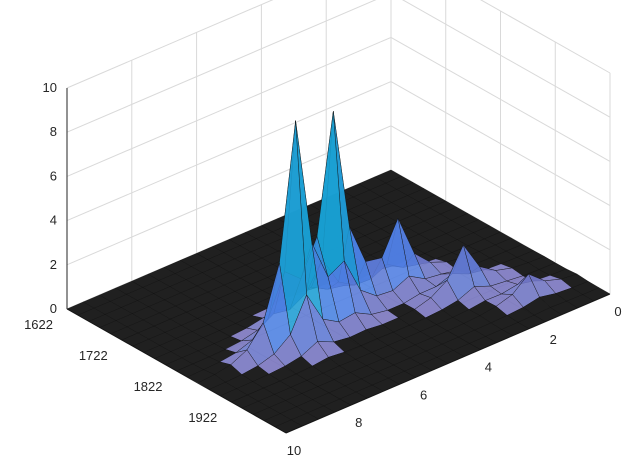  Describe the element at coordinates (423, 394) in the screenshot. I see `y-tick-label: 6` at that location.